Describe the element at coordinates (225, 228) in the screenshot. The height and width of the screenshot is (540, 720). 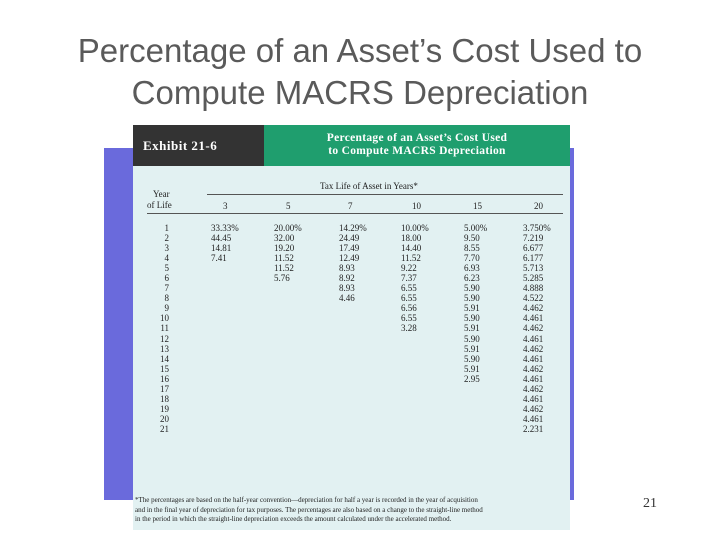
I see `table-cell: 33.33%` at that location.